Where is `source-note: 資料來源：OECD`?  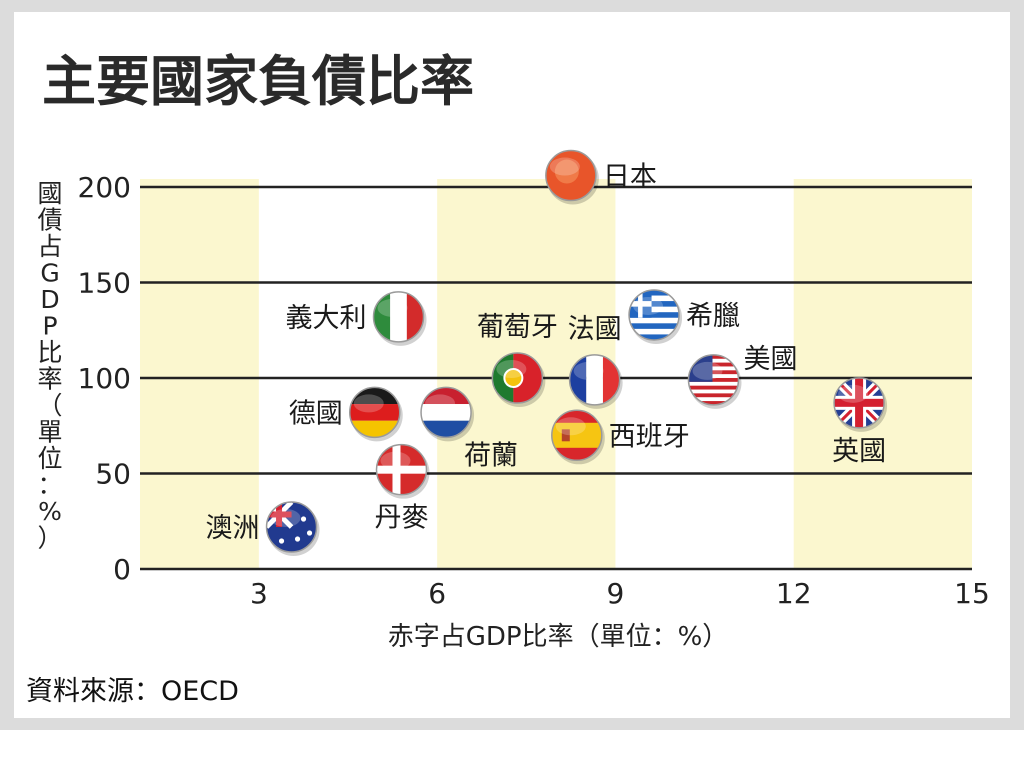 source-note: 資料來源：OECD is located at coordinates (132, 691).